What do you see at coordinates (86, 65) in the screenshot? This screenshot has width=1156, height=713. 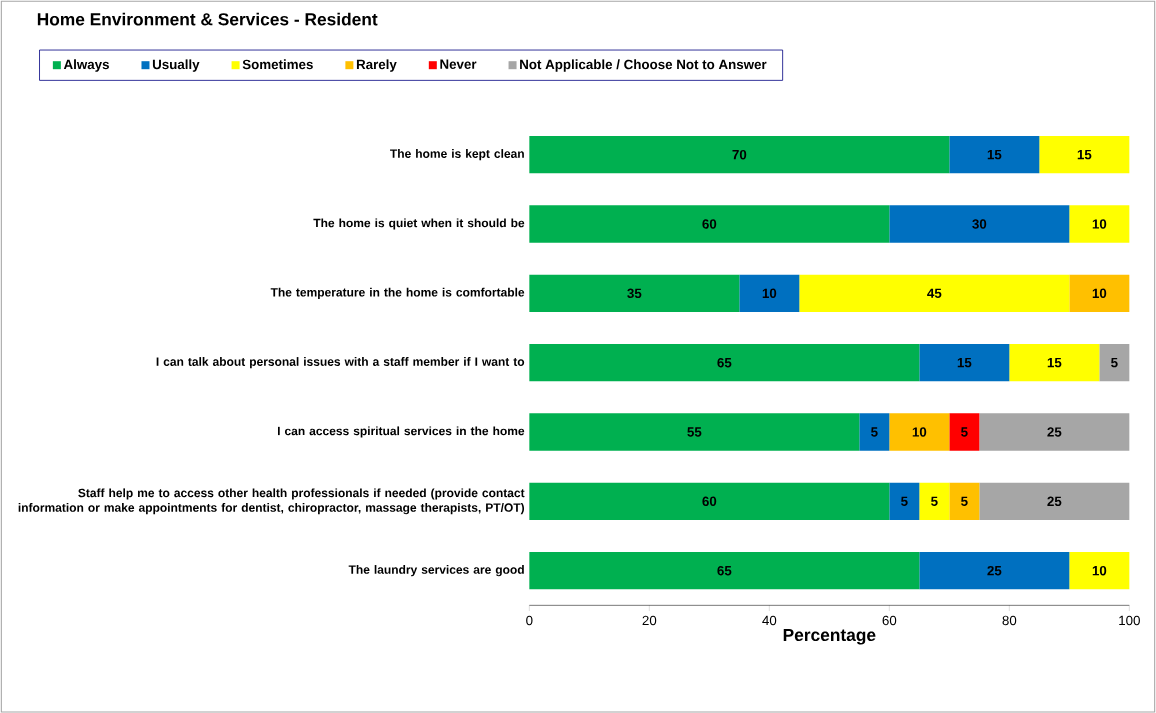 I see `legend-label: Always` at bounding box center [86, 65].